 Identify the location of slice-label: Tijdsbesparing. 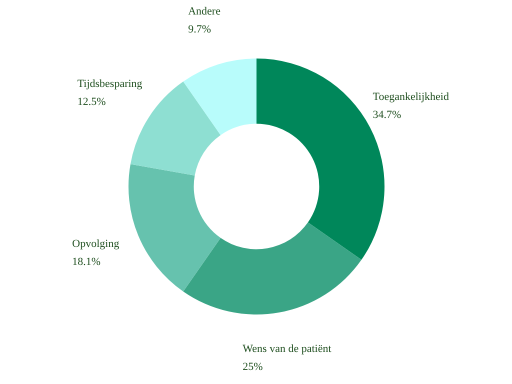
(110, 84).